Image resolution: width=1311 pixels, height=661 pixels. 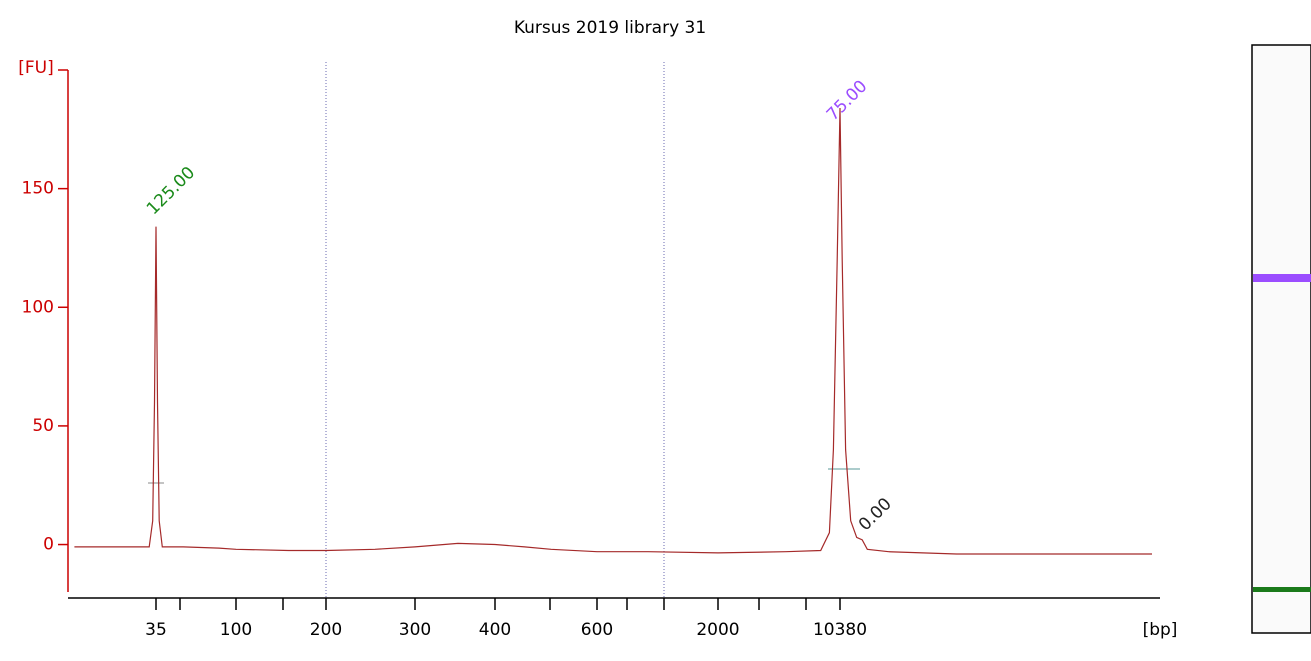 What do you see at coordinates (717, 630) in the screenshot?
I see `x-tick-label: 2000` at bounding box center [717, 630].